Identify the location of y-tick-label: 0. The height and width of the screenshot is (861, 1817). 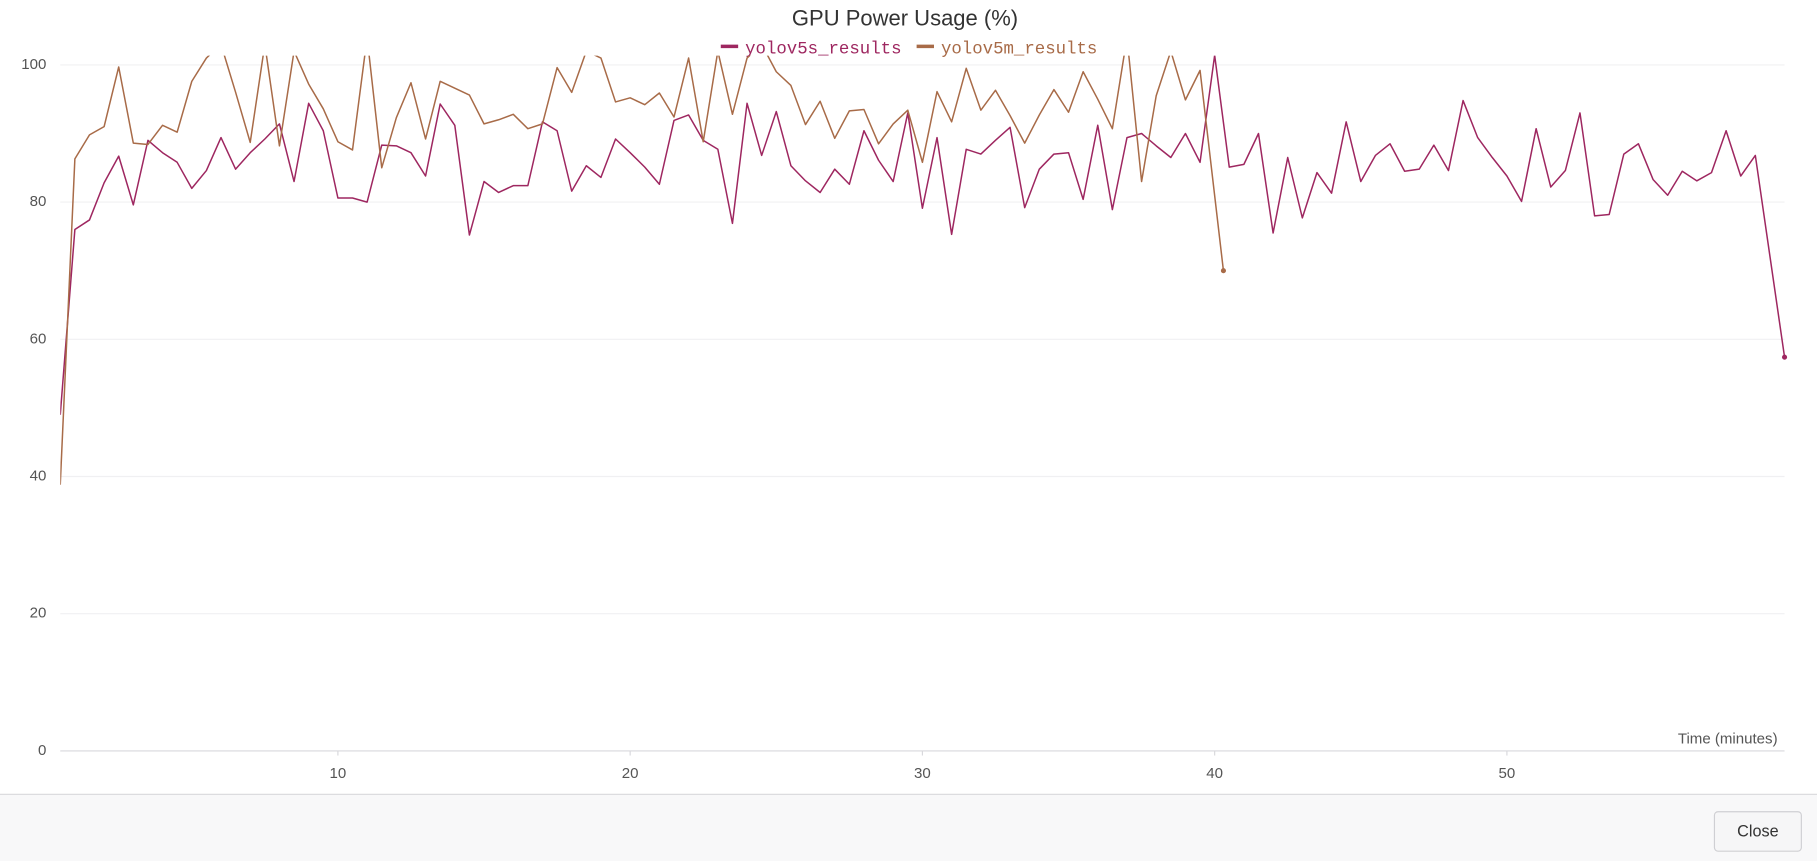
(42, 750).